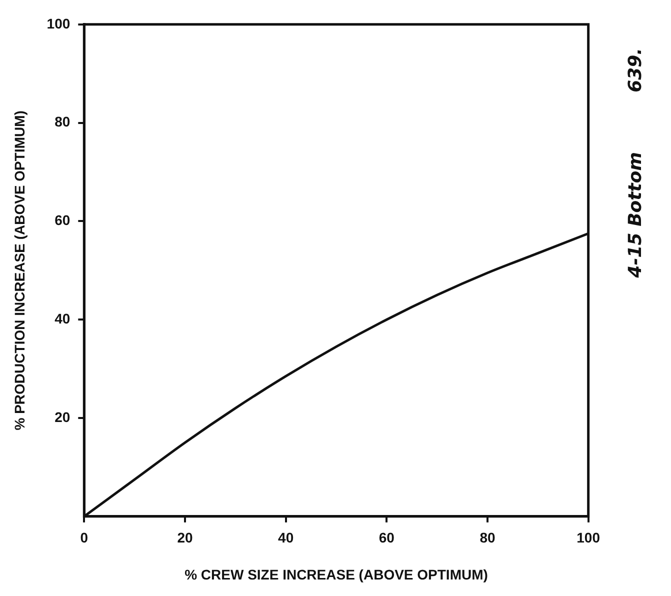 Image resolution: width=671 pixels, height=596 pixels. Describe the element at coordinates (488, 538) in the screenshot. I see `x-tick-label: 80` at that location.